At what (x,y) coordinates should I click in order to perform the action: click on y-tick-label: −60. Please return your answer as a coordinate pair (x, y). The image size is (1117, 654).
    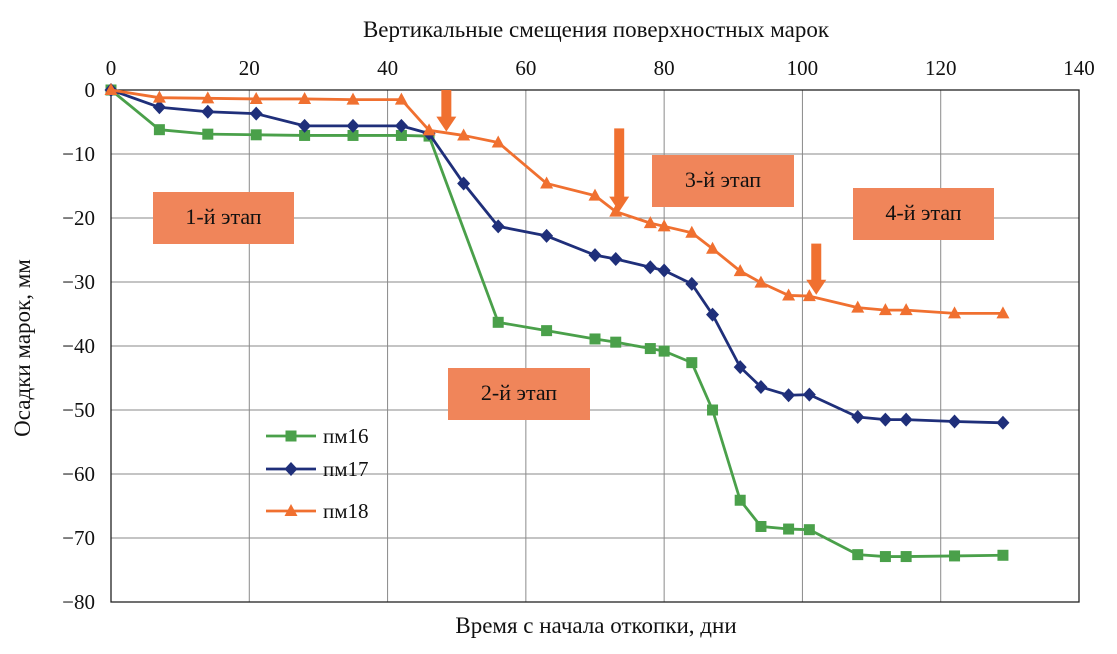
    Looking at the image, I should click on (78, 474).